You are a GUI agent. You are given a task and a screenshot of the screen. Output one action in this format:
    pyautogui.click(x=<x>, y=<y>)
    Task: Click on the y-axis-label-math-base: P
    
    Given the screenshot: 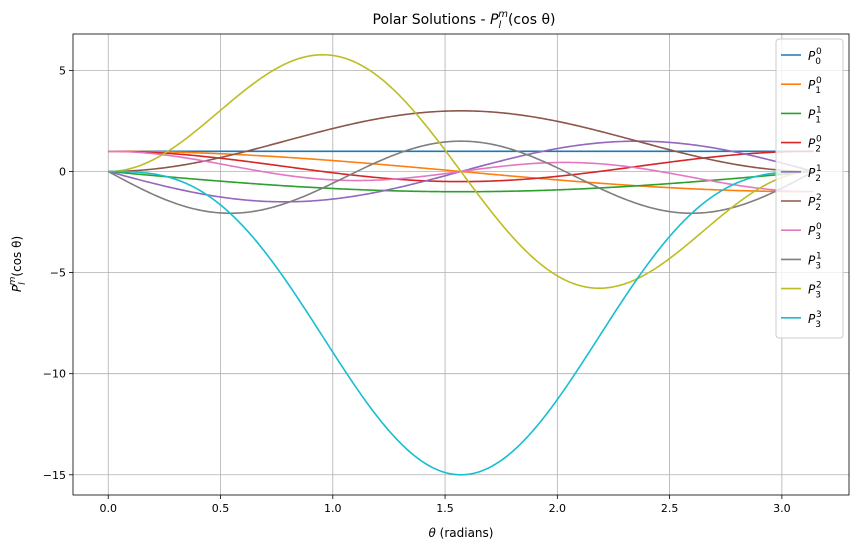 What is the action you would take?
    pyautogui.click(x=17, y=288)
    